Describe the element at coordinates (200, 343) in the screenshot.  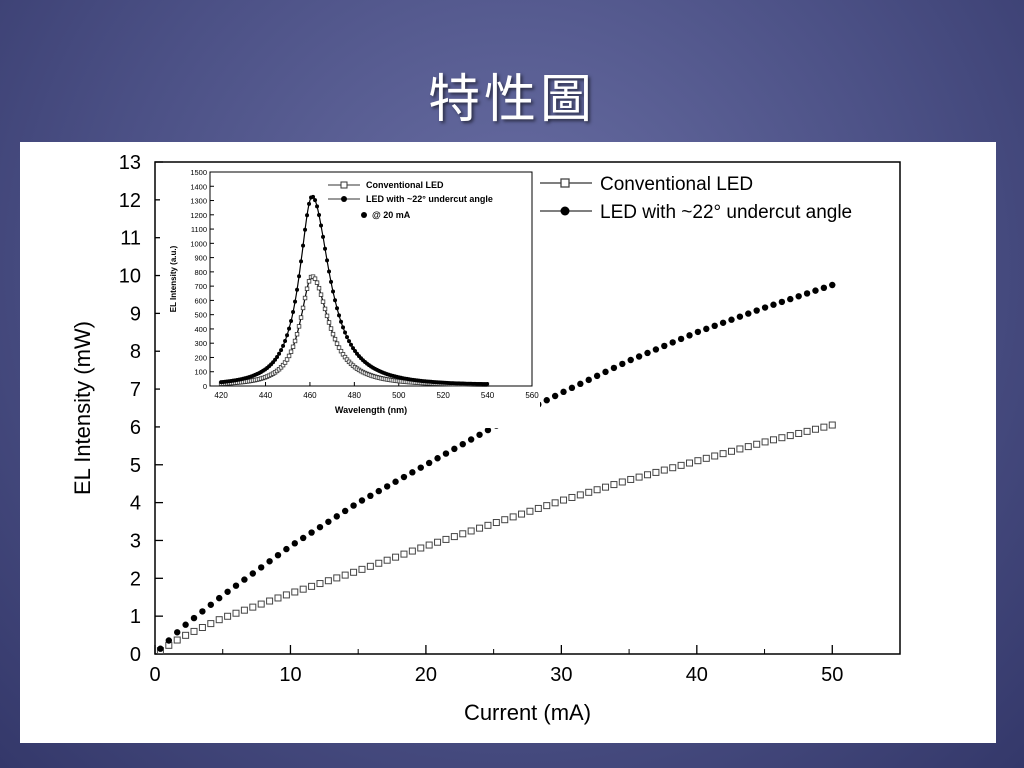
I see `inset-y-tick-label: 300` at that location.